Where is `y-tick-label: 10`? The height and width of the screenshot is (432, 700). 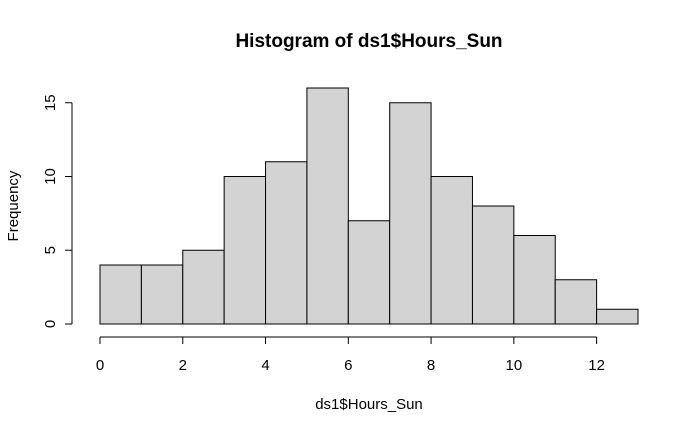
y-tick-label: 10 is located at coordinates (50, 176).